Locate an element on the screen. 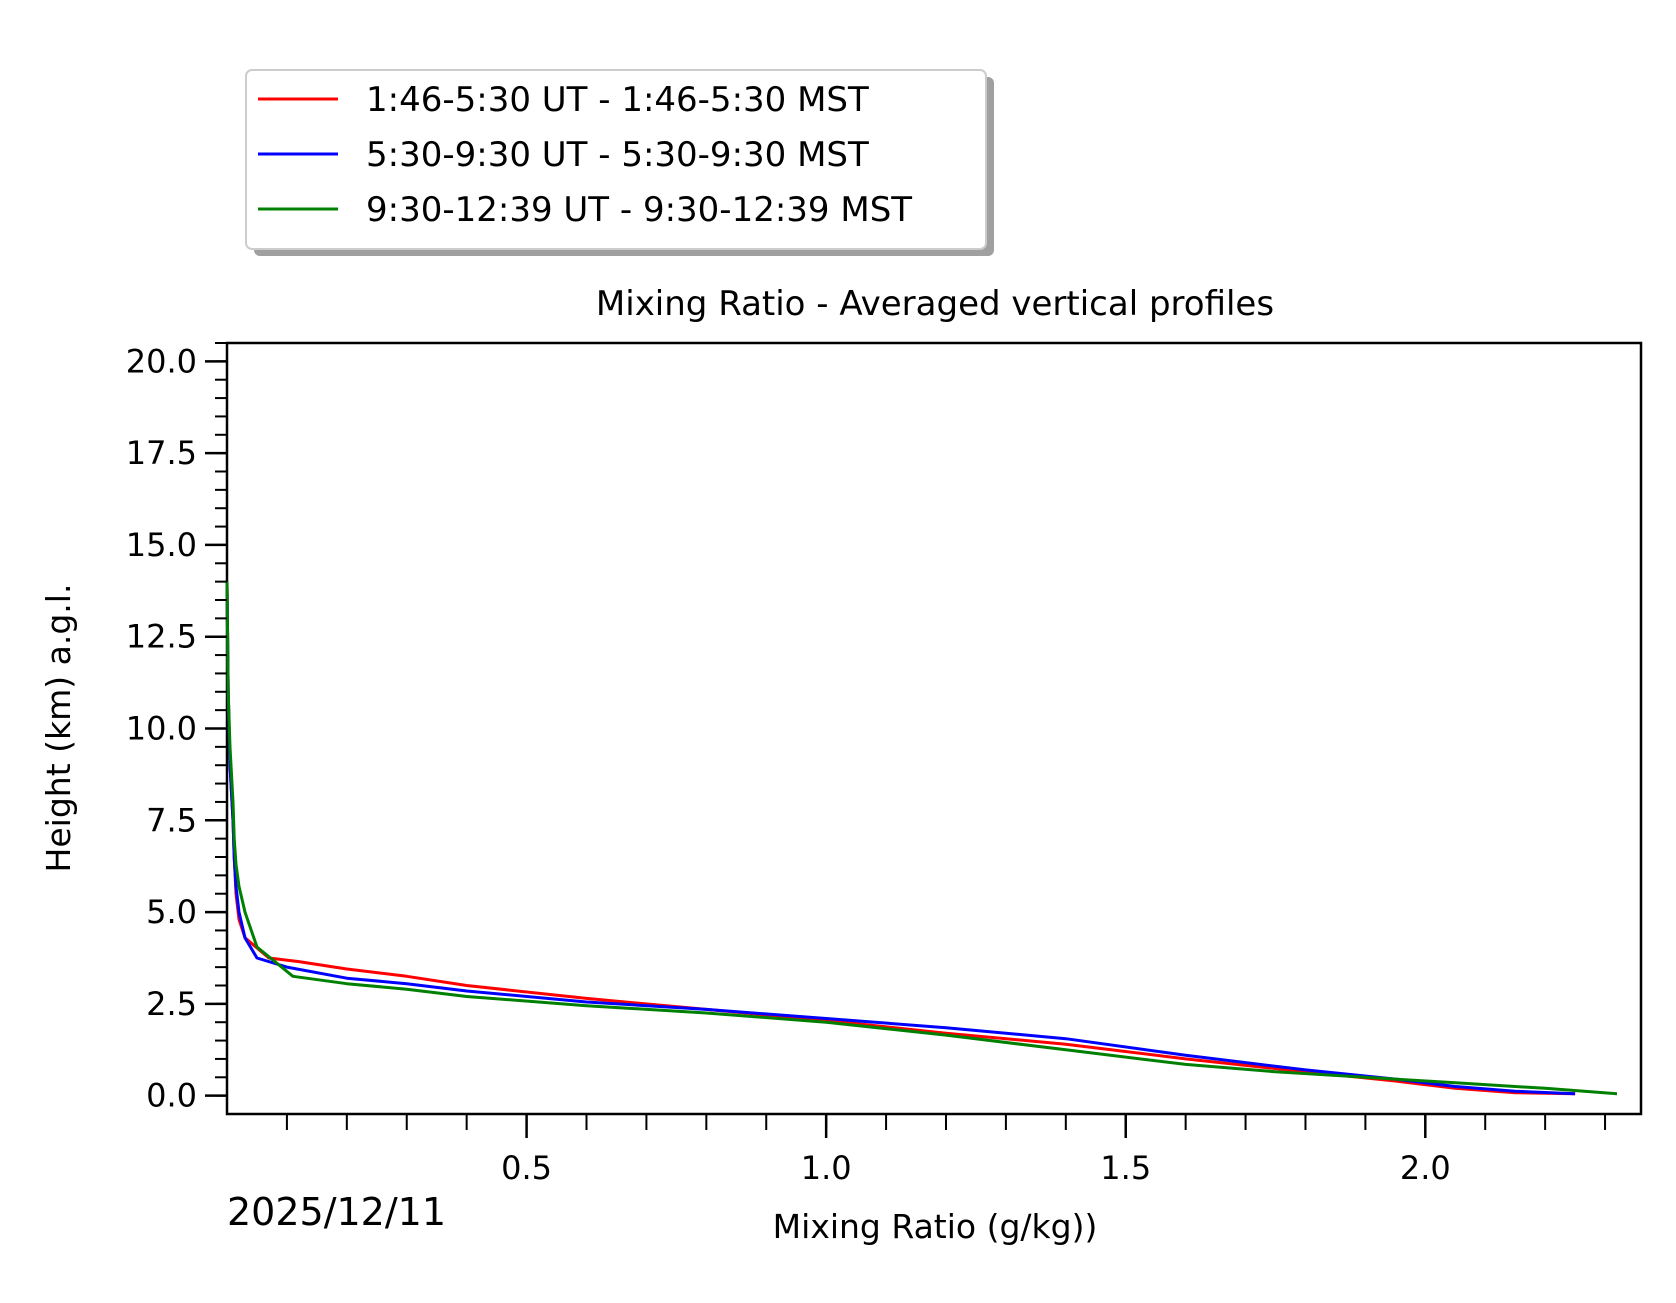  legend-label-2: 5:30-9:30 UT - 5:30-9:30 MST is located at coordinates (617, 155).